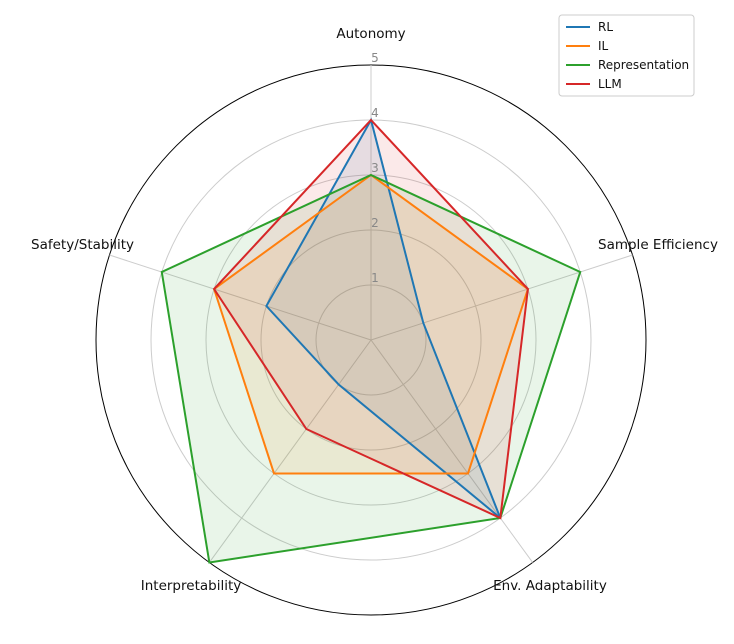 The image size is (734, 644). What do you see at coordinates (290, 451) in the screenshot?
I see `spoke-interpretability` at bounding box center [290, 451].